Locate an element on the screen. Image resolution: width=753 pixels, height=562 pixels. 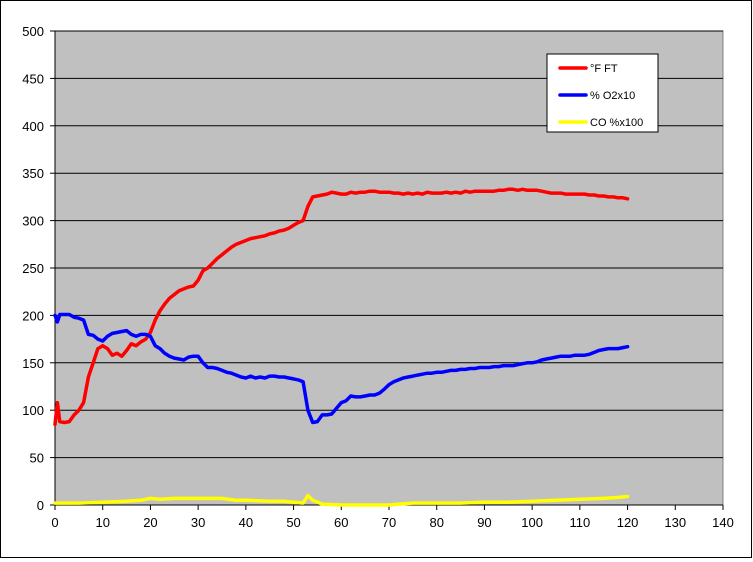
x-tick-label: 130 is located at coordinates (675, 522).